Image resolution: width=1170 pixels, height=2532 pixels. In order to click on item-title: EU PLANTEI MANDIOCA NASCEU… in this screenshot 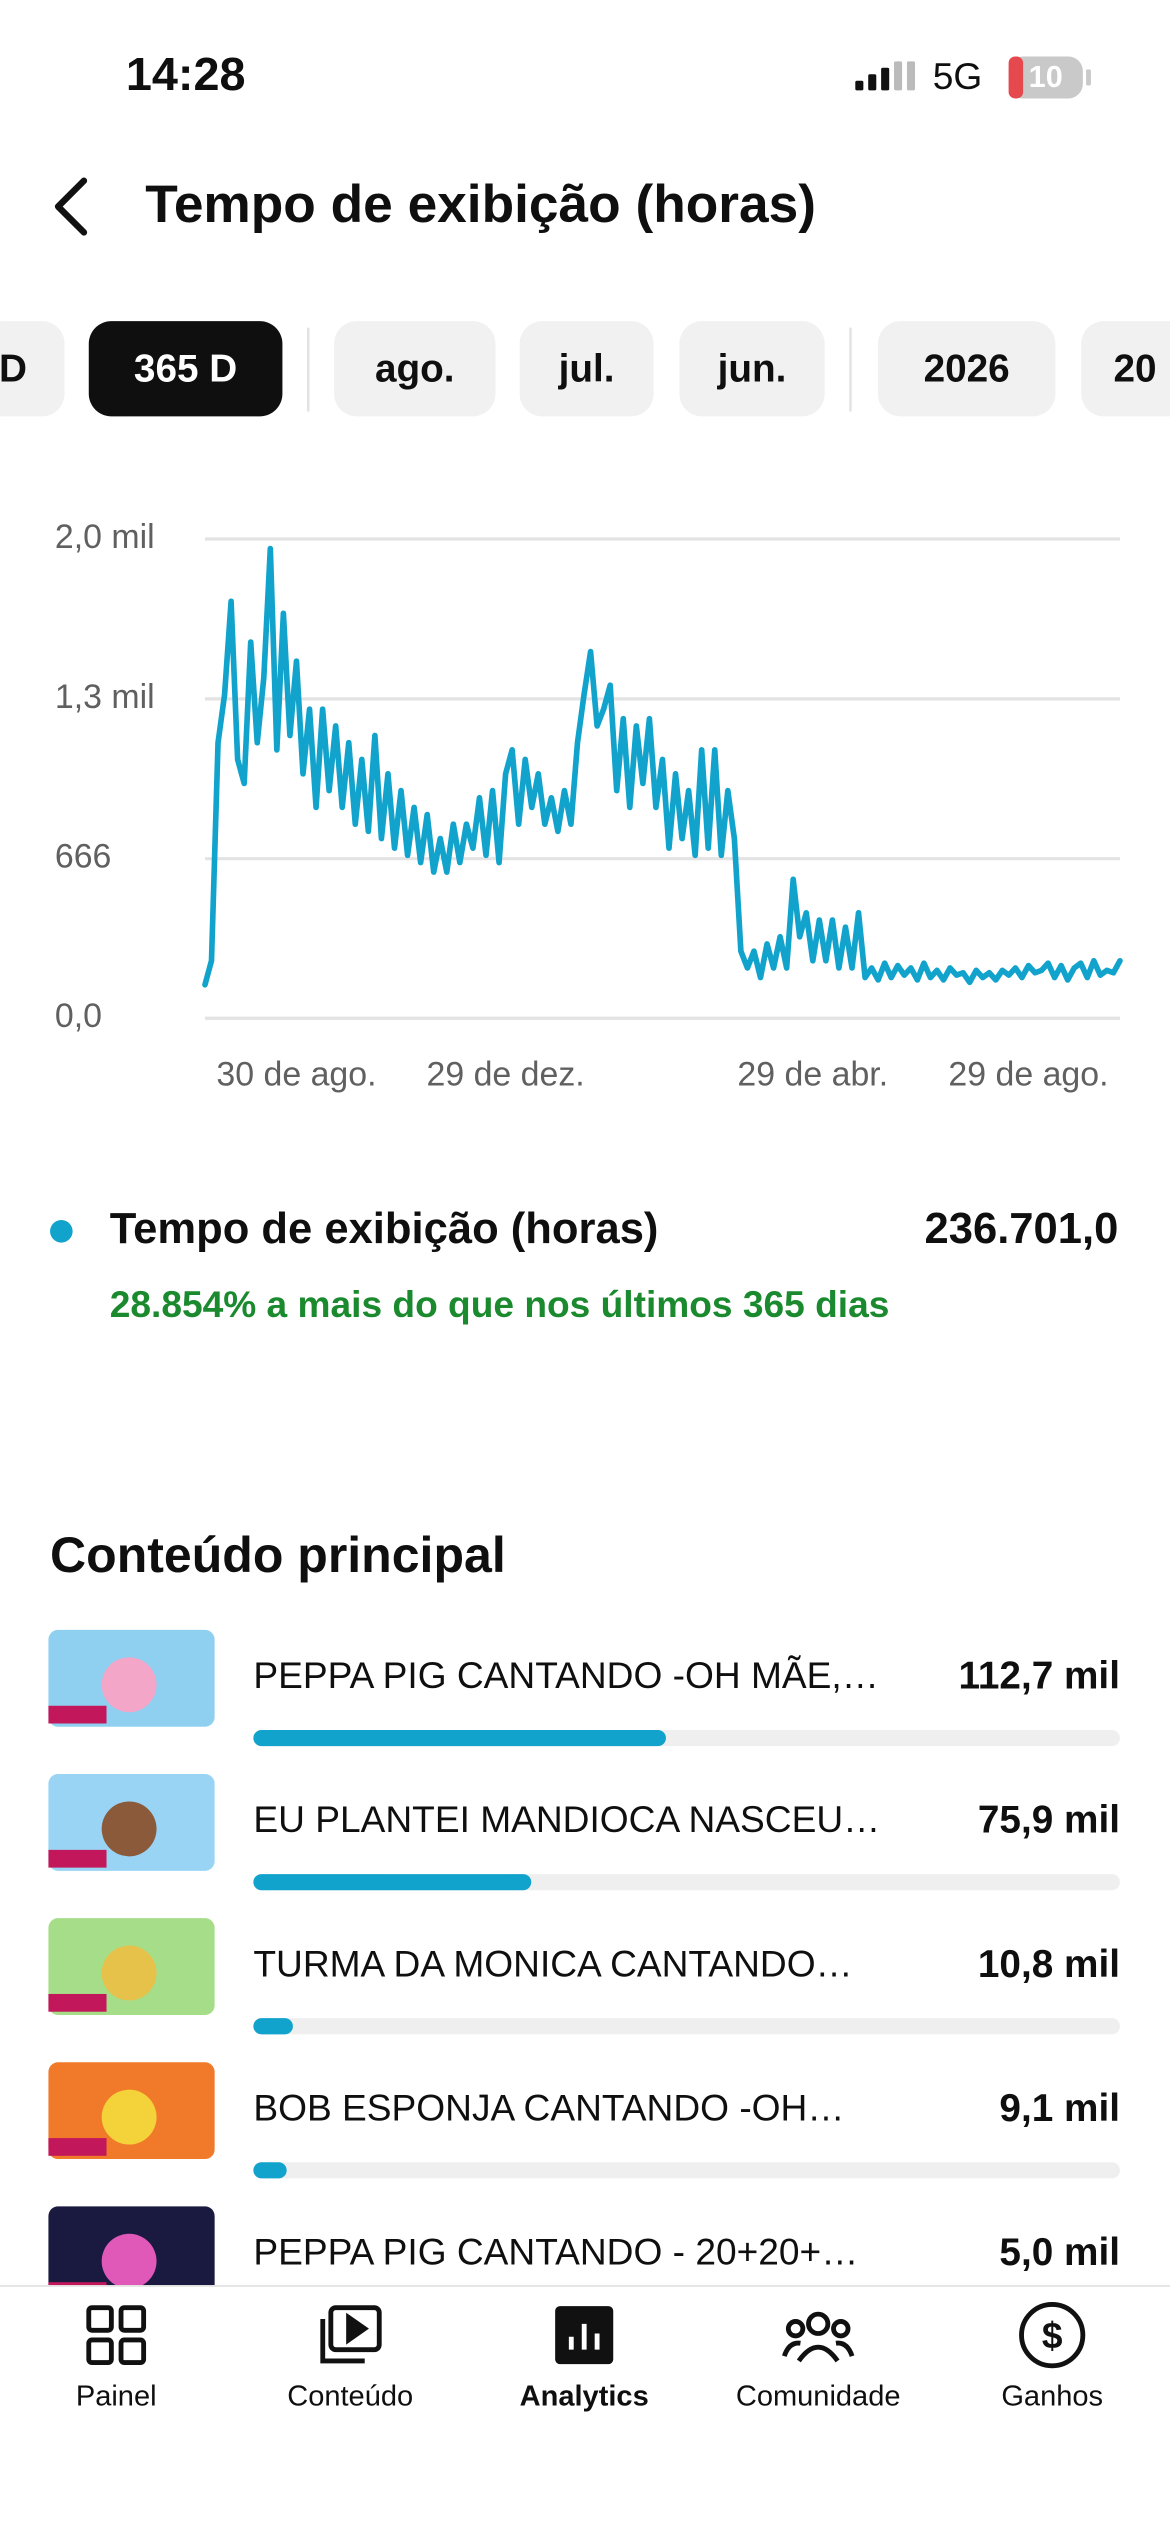, I will do `click(566, 1819)`.